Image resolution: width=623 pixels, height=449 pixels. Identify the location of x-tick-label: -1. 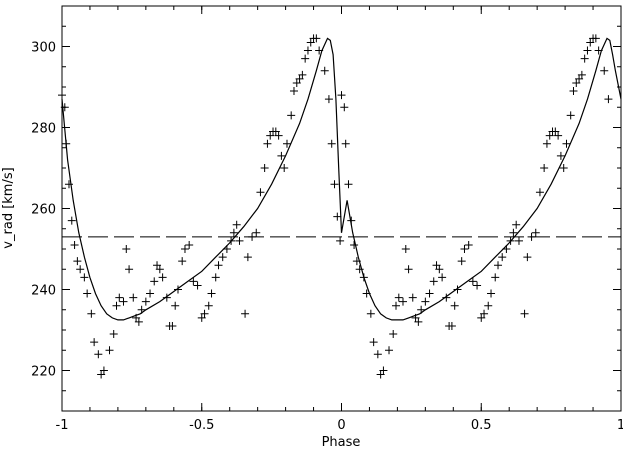
(62, 425).